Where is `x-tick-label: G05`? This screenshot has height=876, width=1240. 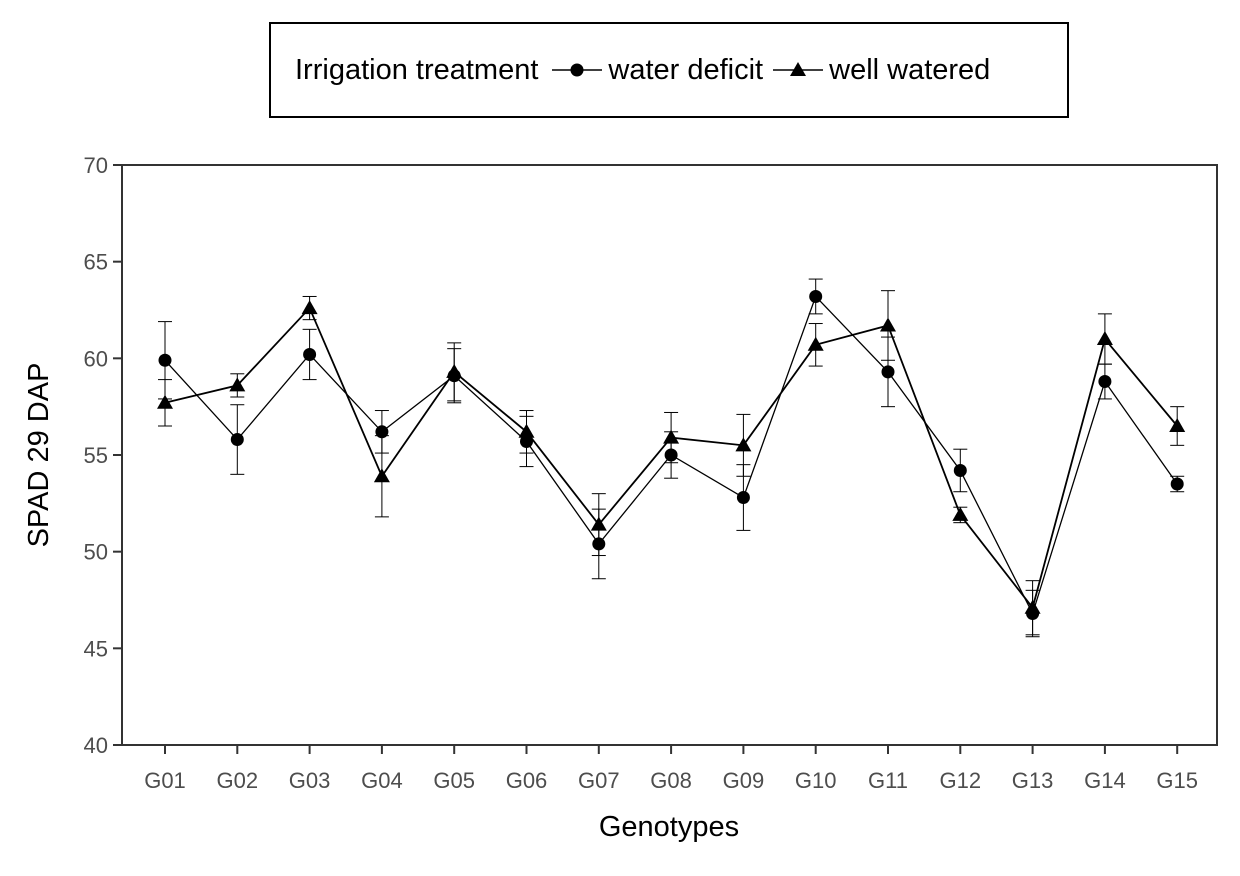
x-tick-label: G05 is located at coordinates (454, 780).